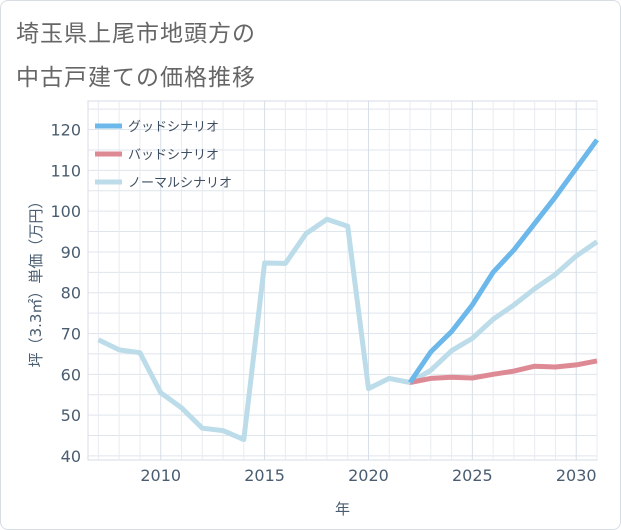 The width and height of the screenshot is (621, 530). Describe the element at coordinates (173, 127) in the screenshot. I see `legend-label-1: グッドシナリオ` at that location.